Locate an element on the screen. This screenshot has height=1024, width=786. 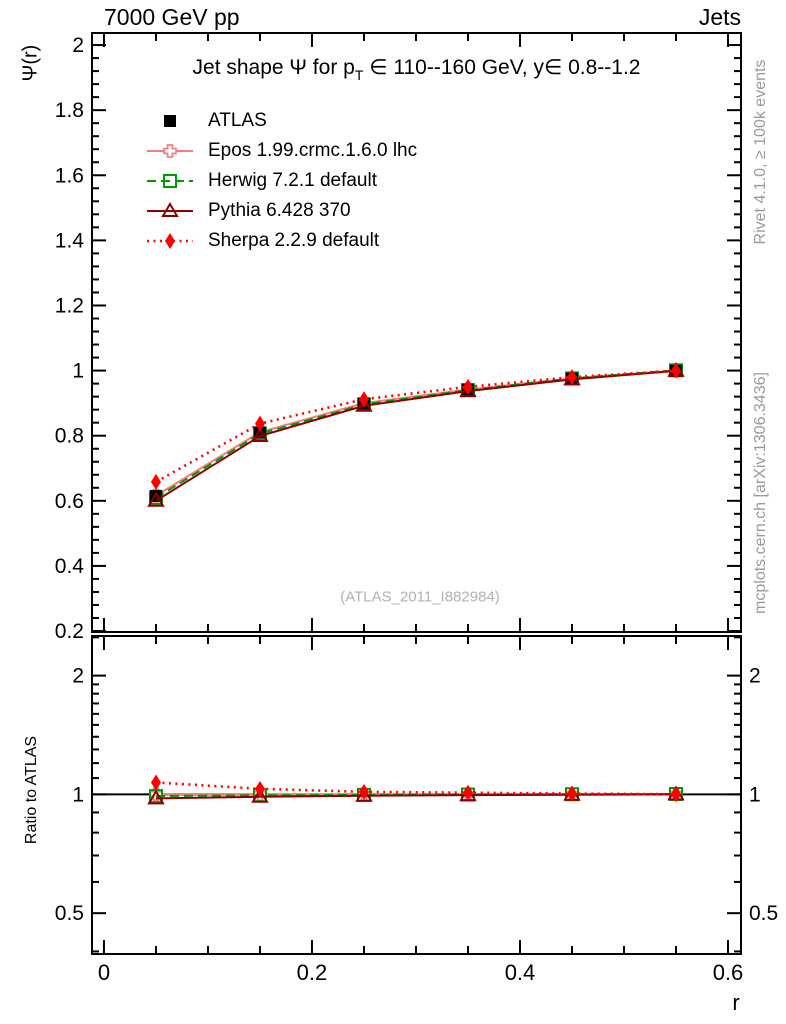
xtick-label: 0.6 is located at coordinates (728, 972).